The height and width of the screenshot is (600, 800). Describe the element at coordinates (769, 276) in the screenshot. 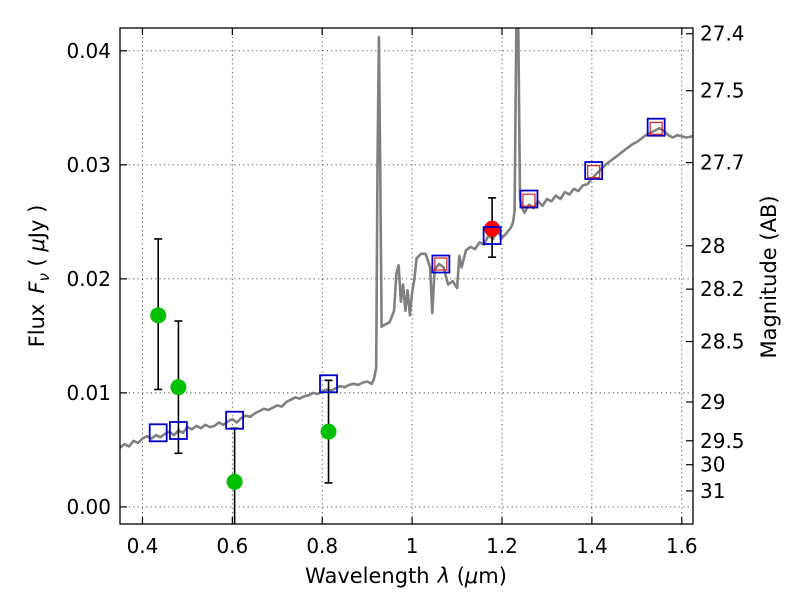

I see `magnitude-axis-title: Magnitude (AB)` at that location.